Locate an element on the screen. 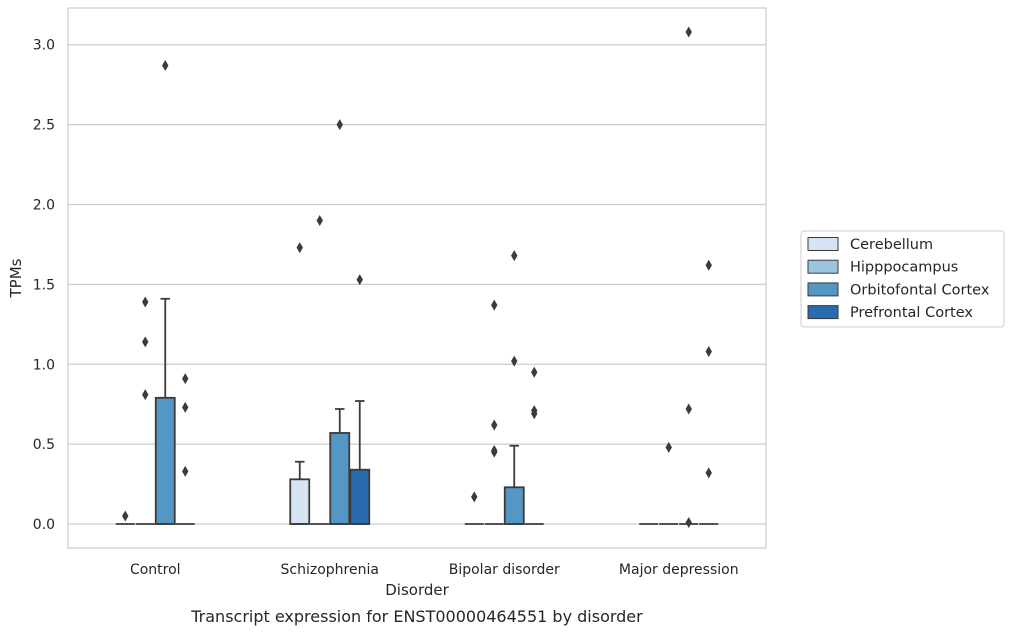  y-tick-label: 1.0 is located at coordinates (44, 365).